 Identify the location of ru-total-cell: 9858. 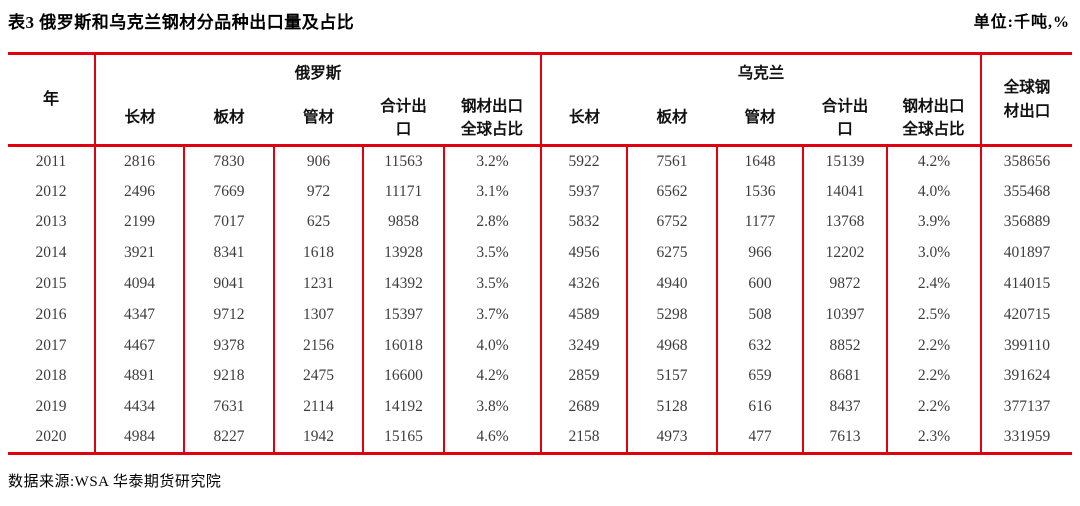
(403, 222).